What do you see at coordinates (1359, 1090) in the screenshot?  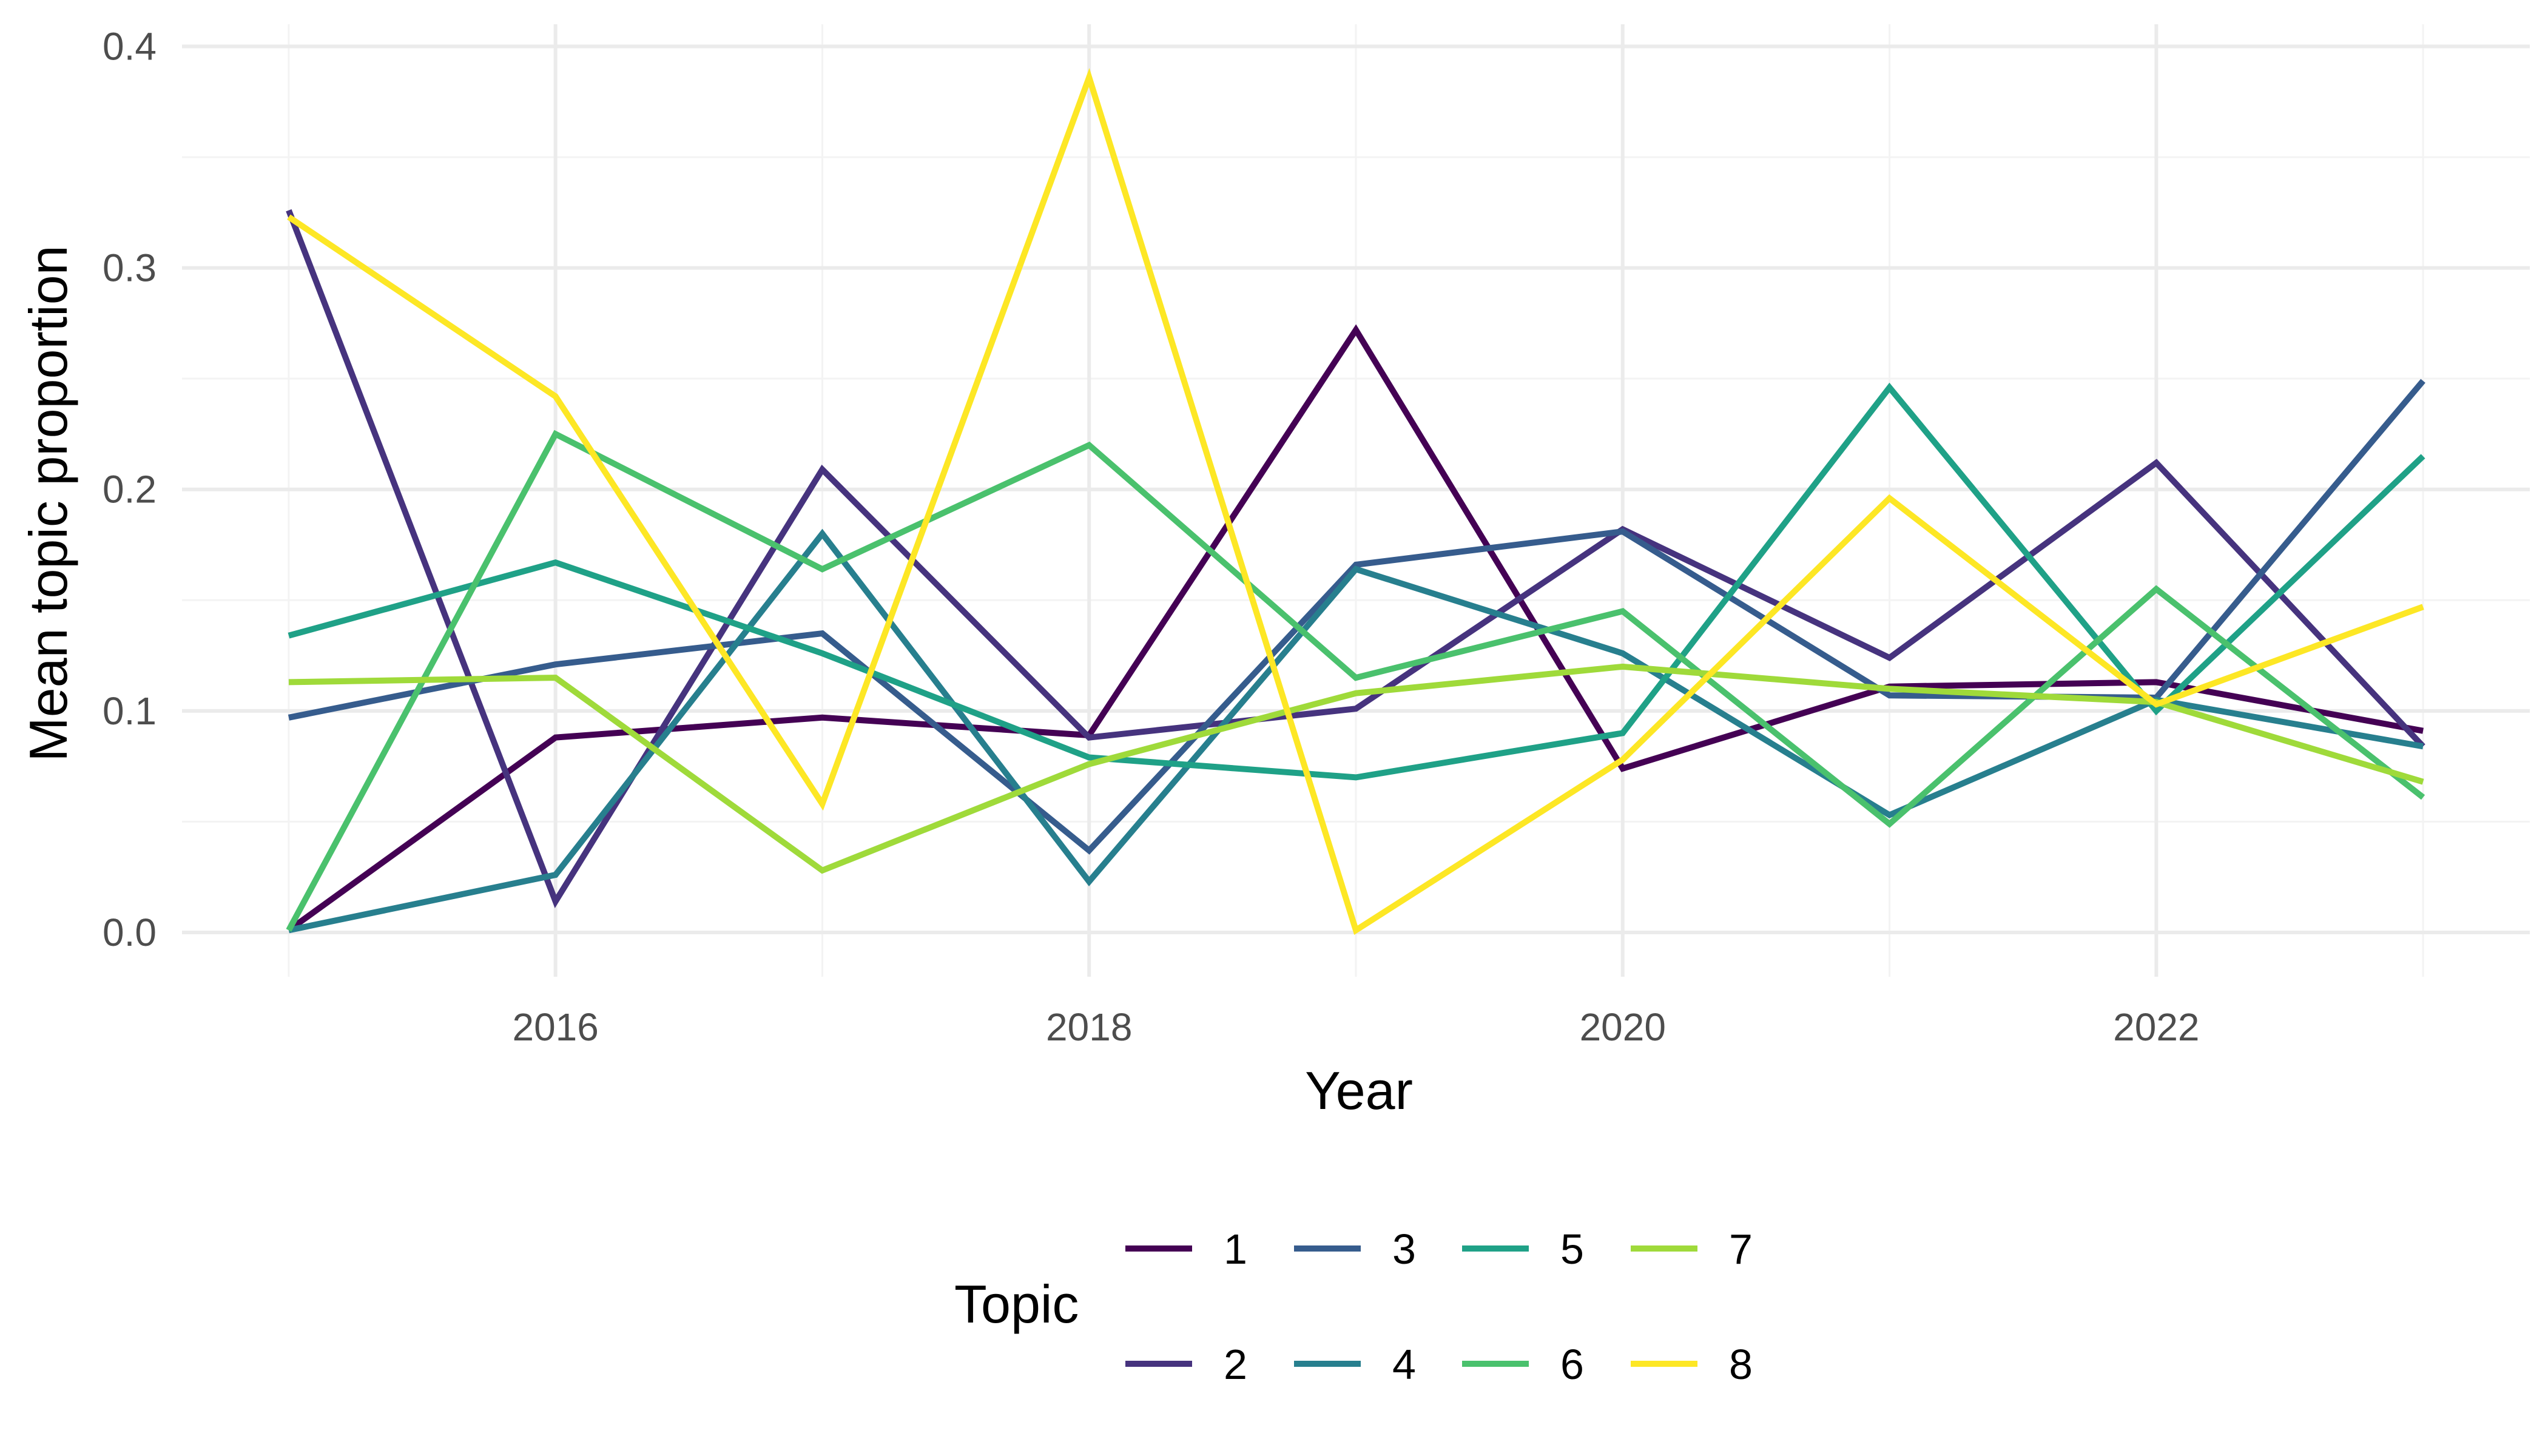 I see `x-axis-title: Year` at bounding box center [1359, 1090].